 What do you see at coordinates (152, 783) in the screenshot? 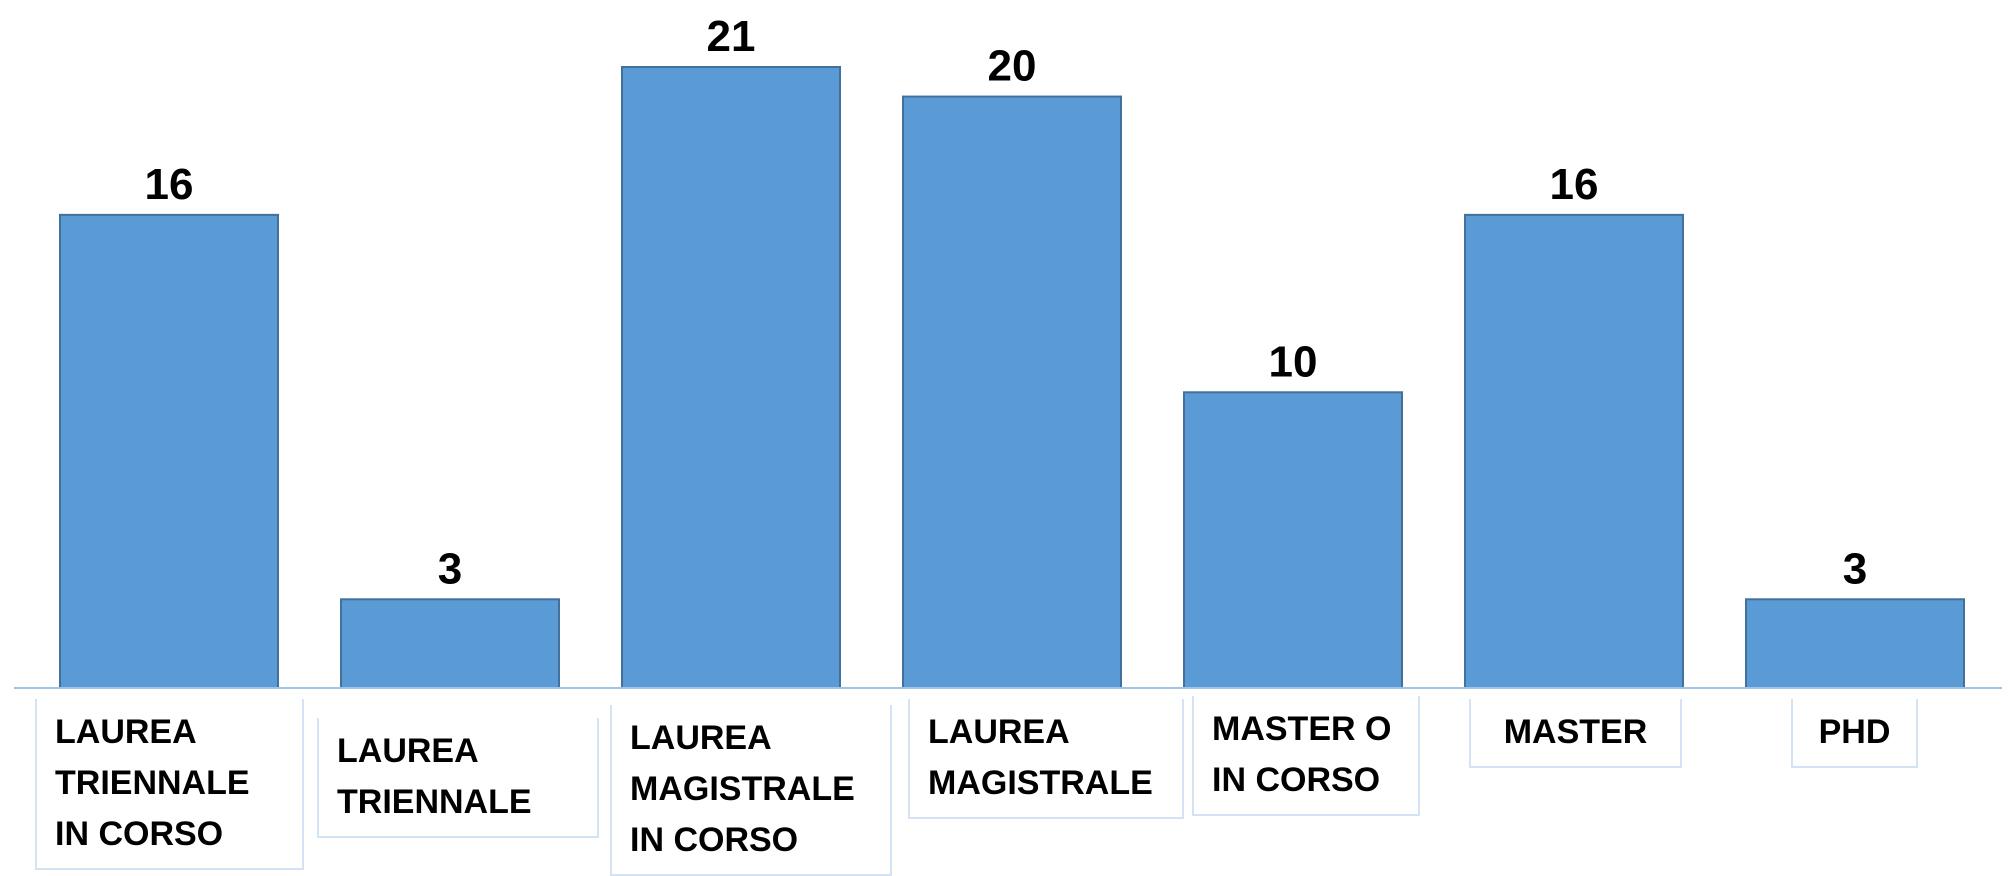
I see `x-tick-text: LAUREA TRIENNALE IN CORSO` at bounding box center [152, 783].